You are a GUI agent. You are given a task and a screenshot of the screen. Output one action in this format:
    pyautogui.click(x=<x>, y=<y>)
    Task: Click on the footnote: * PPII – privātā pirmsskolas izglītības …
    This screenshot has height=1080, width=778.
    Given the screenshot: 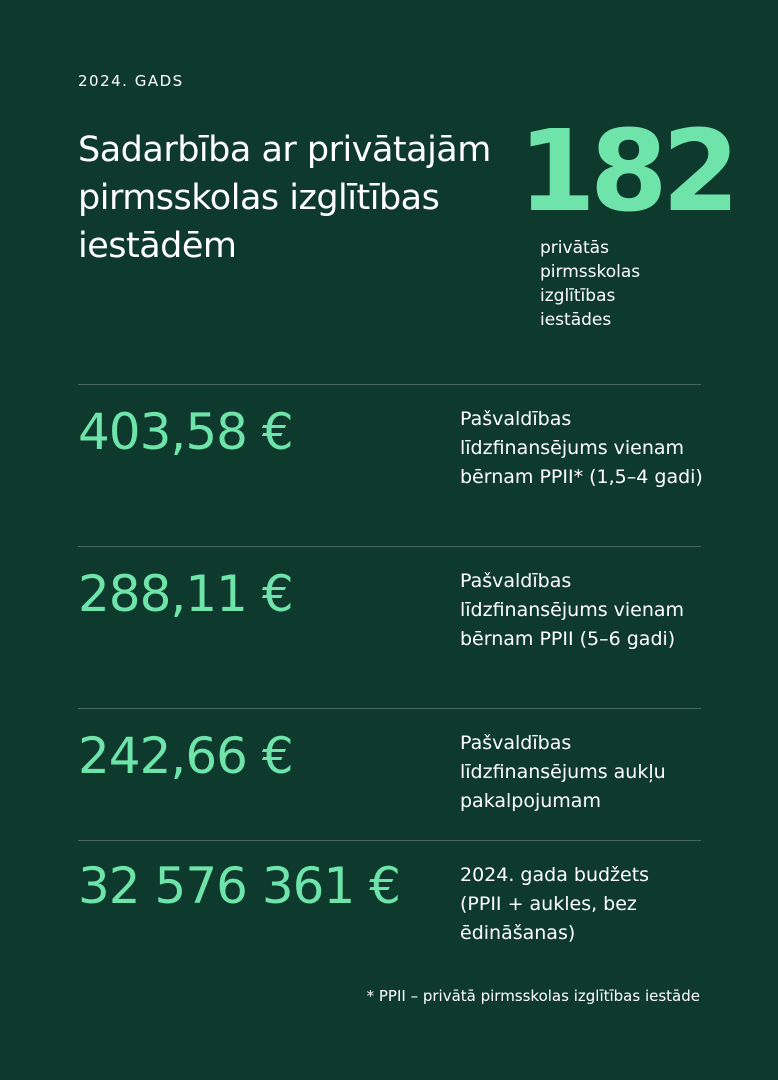 What is the action you would take?
    pyautogui.click(x=533, y=996)
    